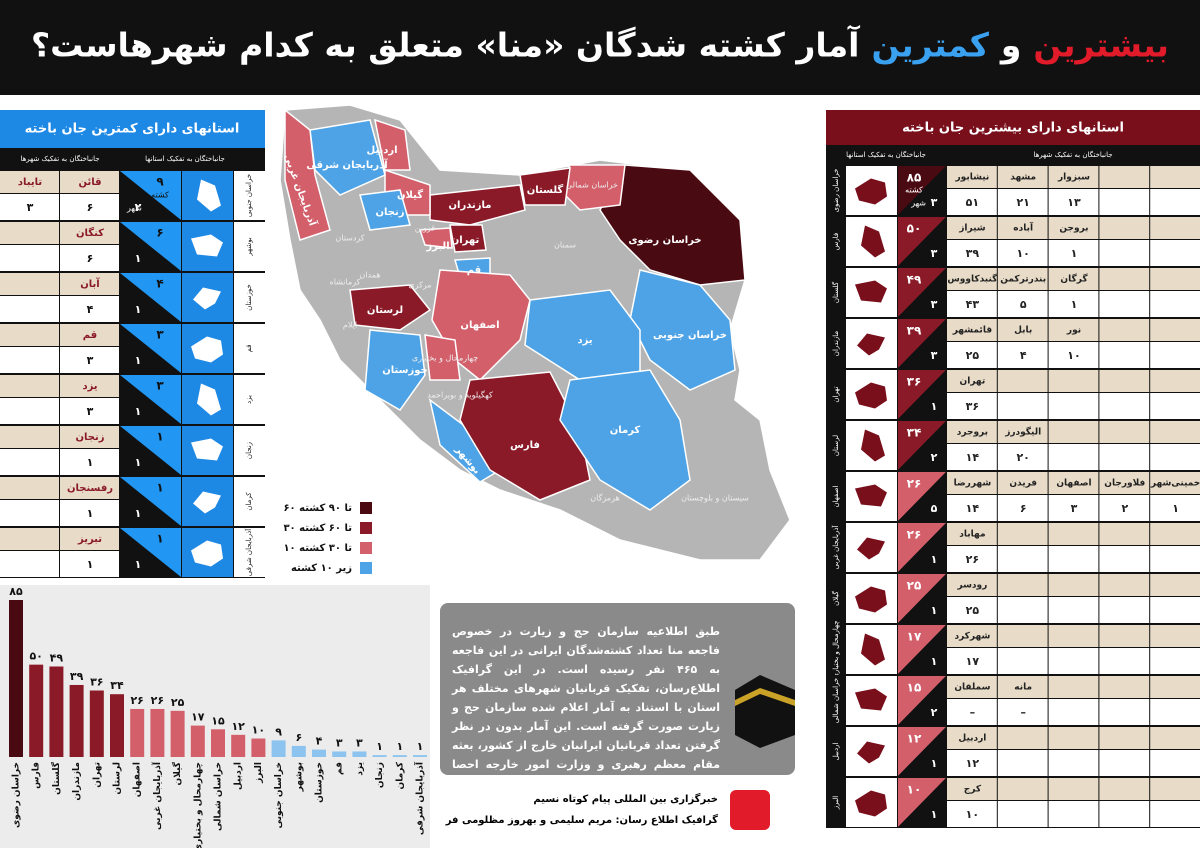  Describe the element at coordinates (973, 355) in the screenshot. I see `city-value: ۲۵` at that location.